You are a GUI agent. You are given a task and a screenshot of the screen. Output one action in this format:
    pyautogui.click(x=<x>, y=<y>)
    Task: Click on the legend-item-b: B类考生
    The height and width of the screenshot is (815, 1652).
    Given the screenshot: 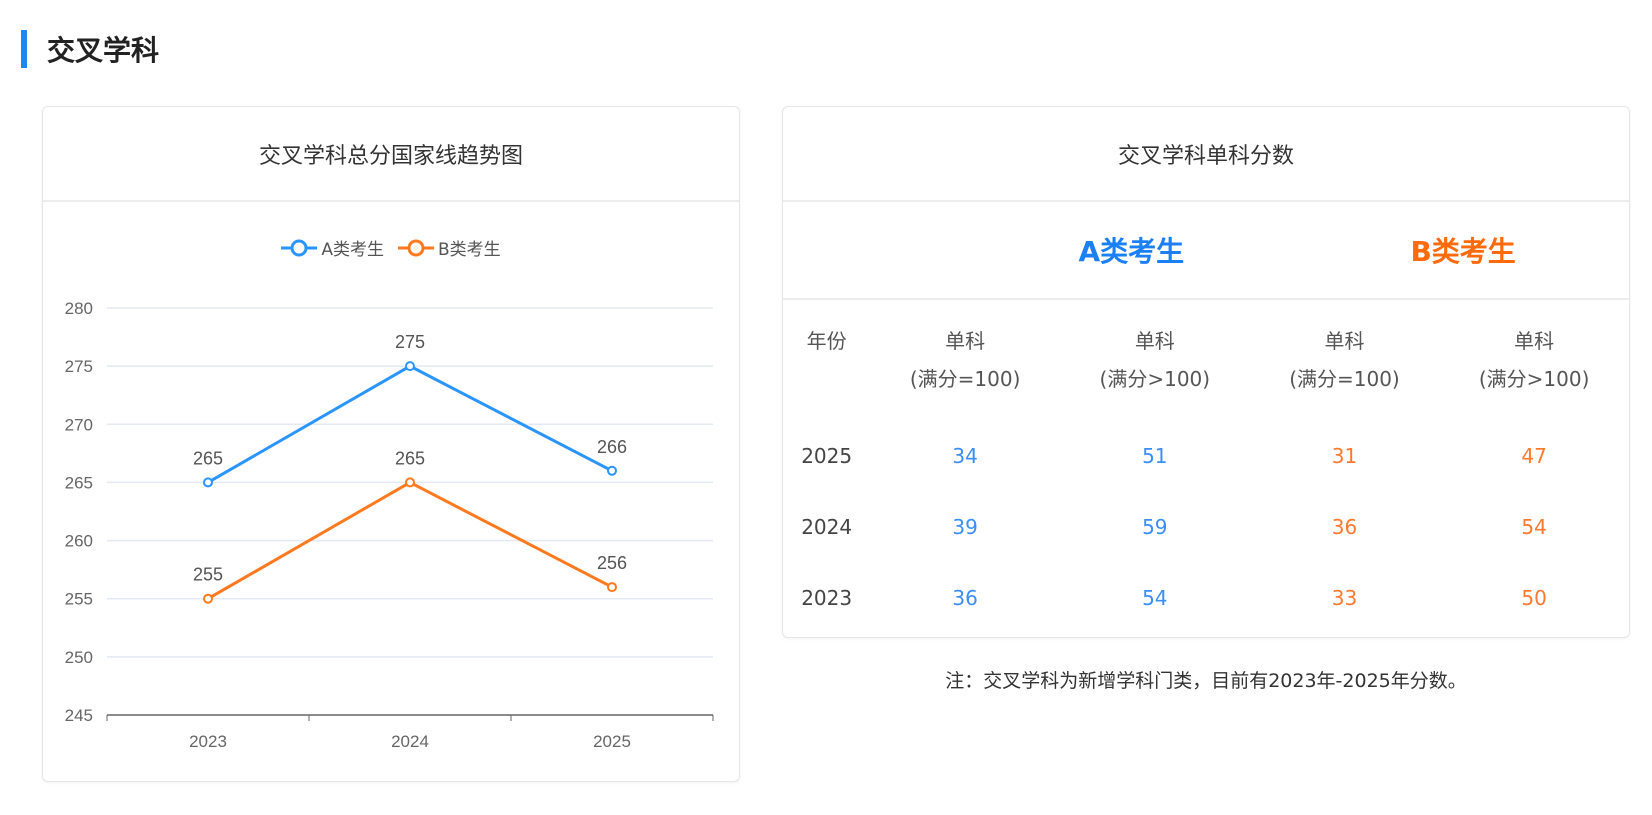 What is the action you would take?
    pyautogui.click(x=449, y=247)
    